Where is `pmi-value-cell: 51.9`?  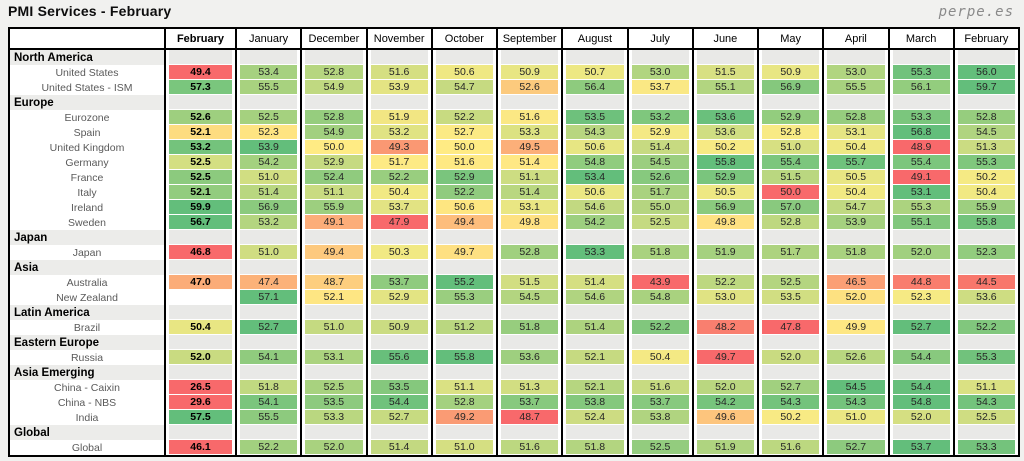 pmi-value-cell: 51.9 is located at coordinates (398, 117).